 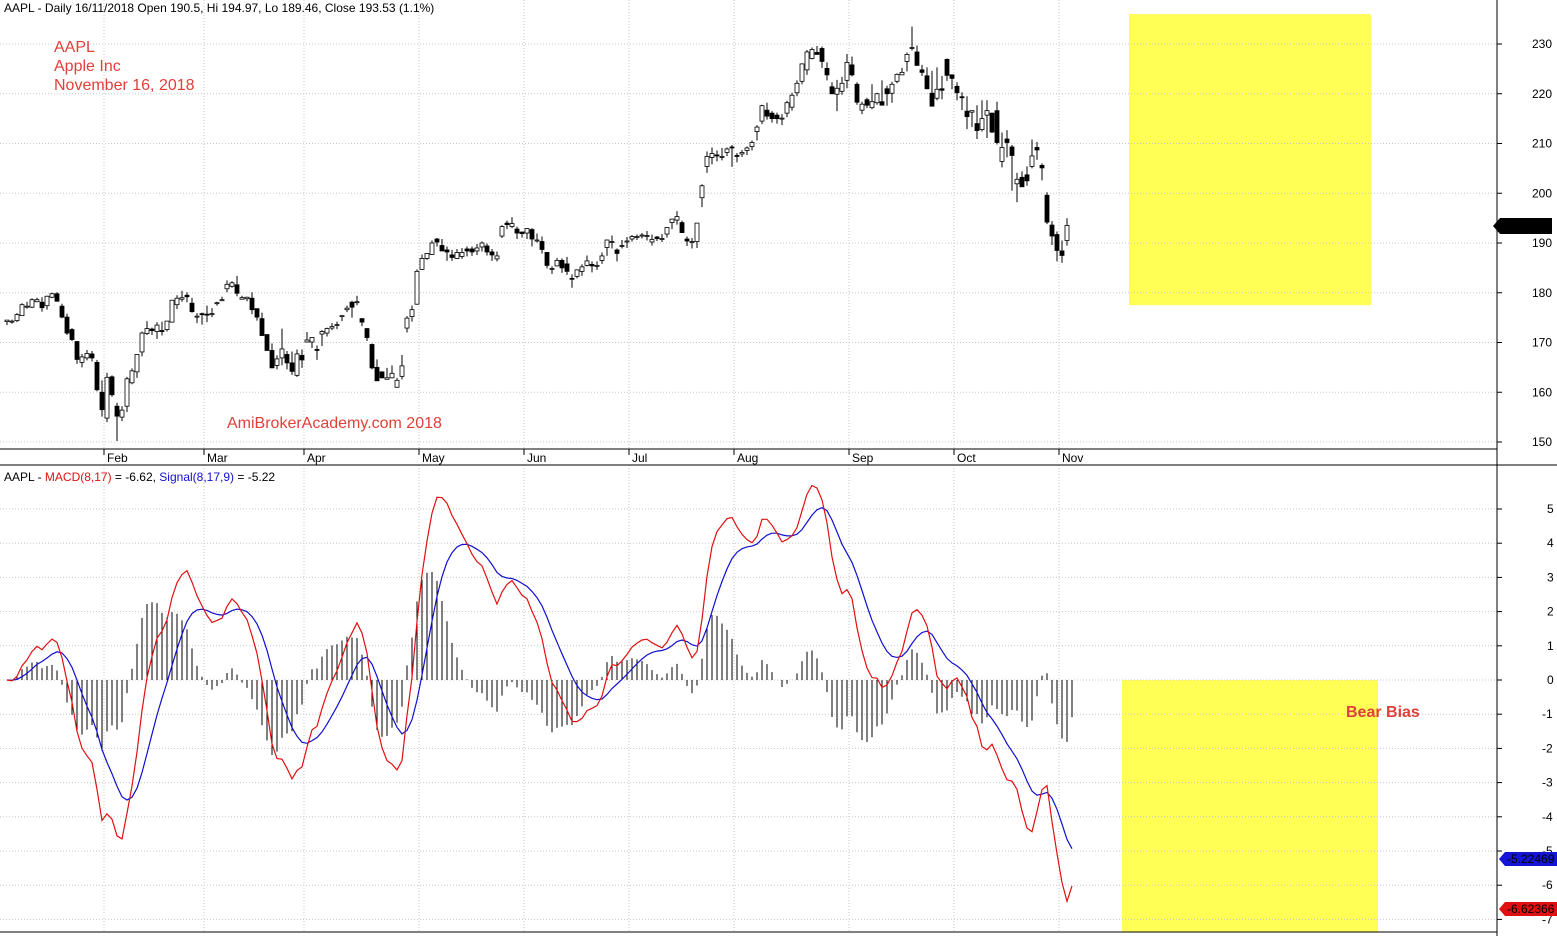 What do you see at coordinates (1542, 293) in the screenshot?
I see `price-y-tick-label: 180` at bounding box center [1542, 293].